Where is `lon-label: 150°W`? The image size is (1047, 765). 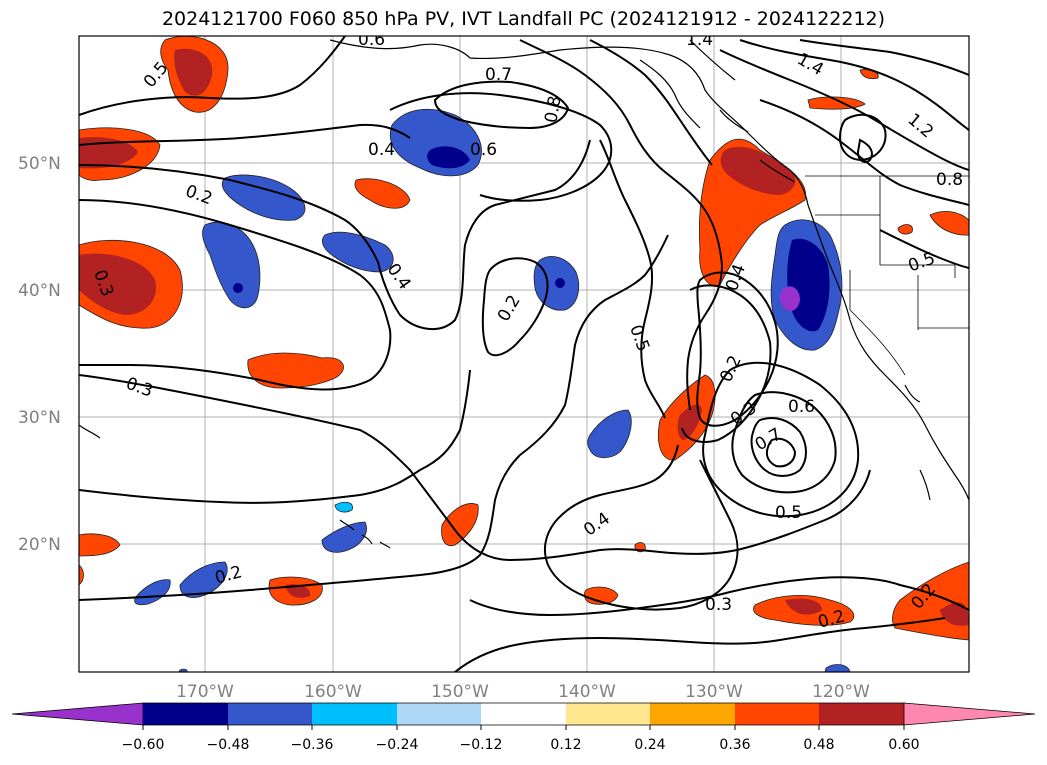 lon-label: 150°W is located at coordinates (460, 692).